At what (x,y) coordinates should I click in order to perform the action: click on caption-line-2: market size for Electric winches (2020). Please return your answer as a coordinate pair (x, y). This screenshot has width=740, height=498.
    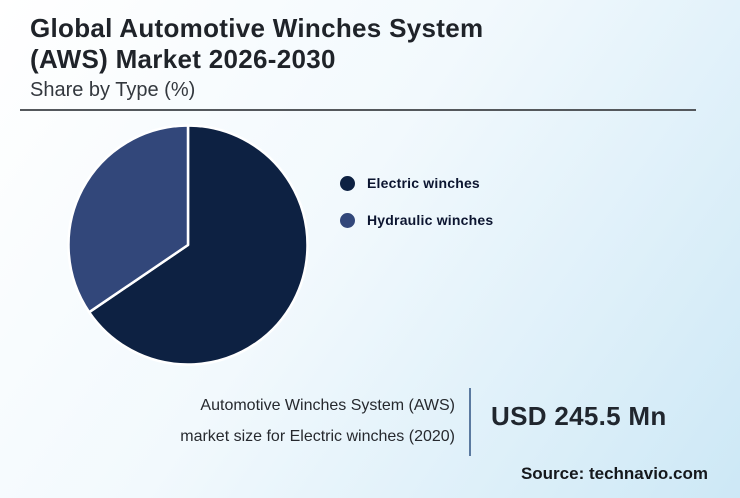
    Looking at the image, I should click on (317, 436).